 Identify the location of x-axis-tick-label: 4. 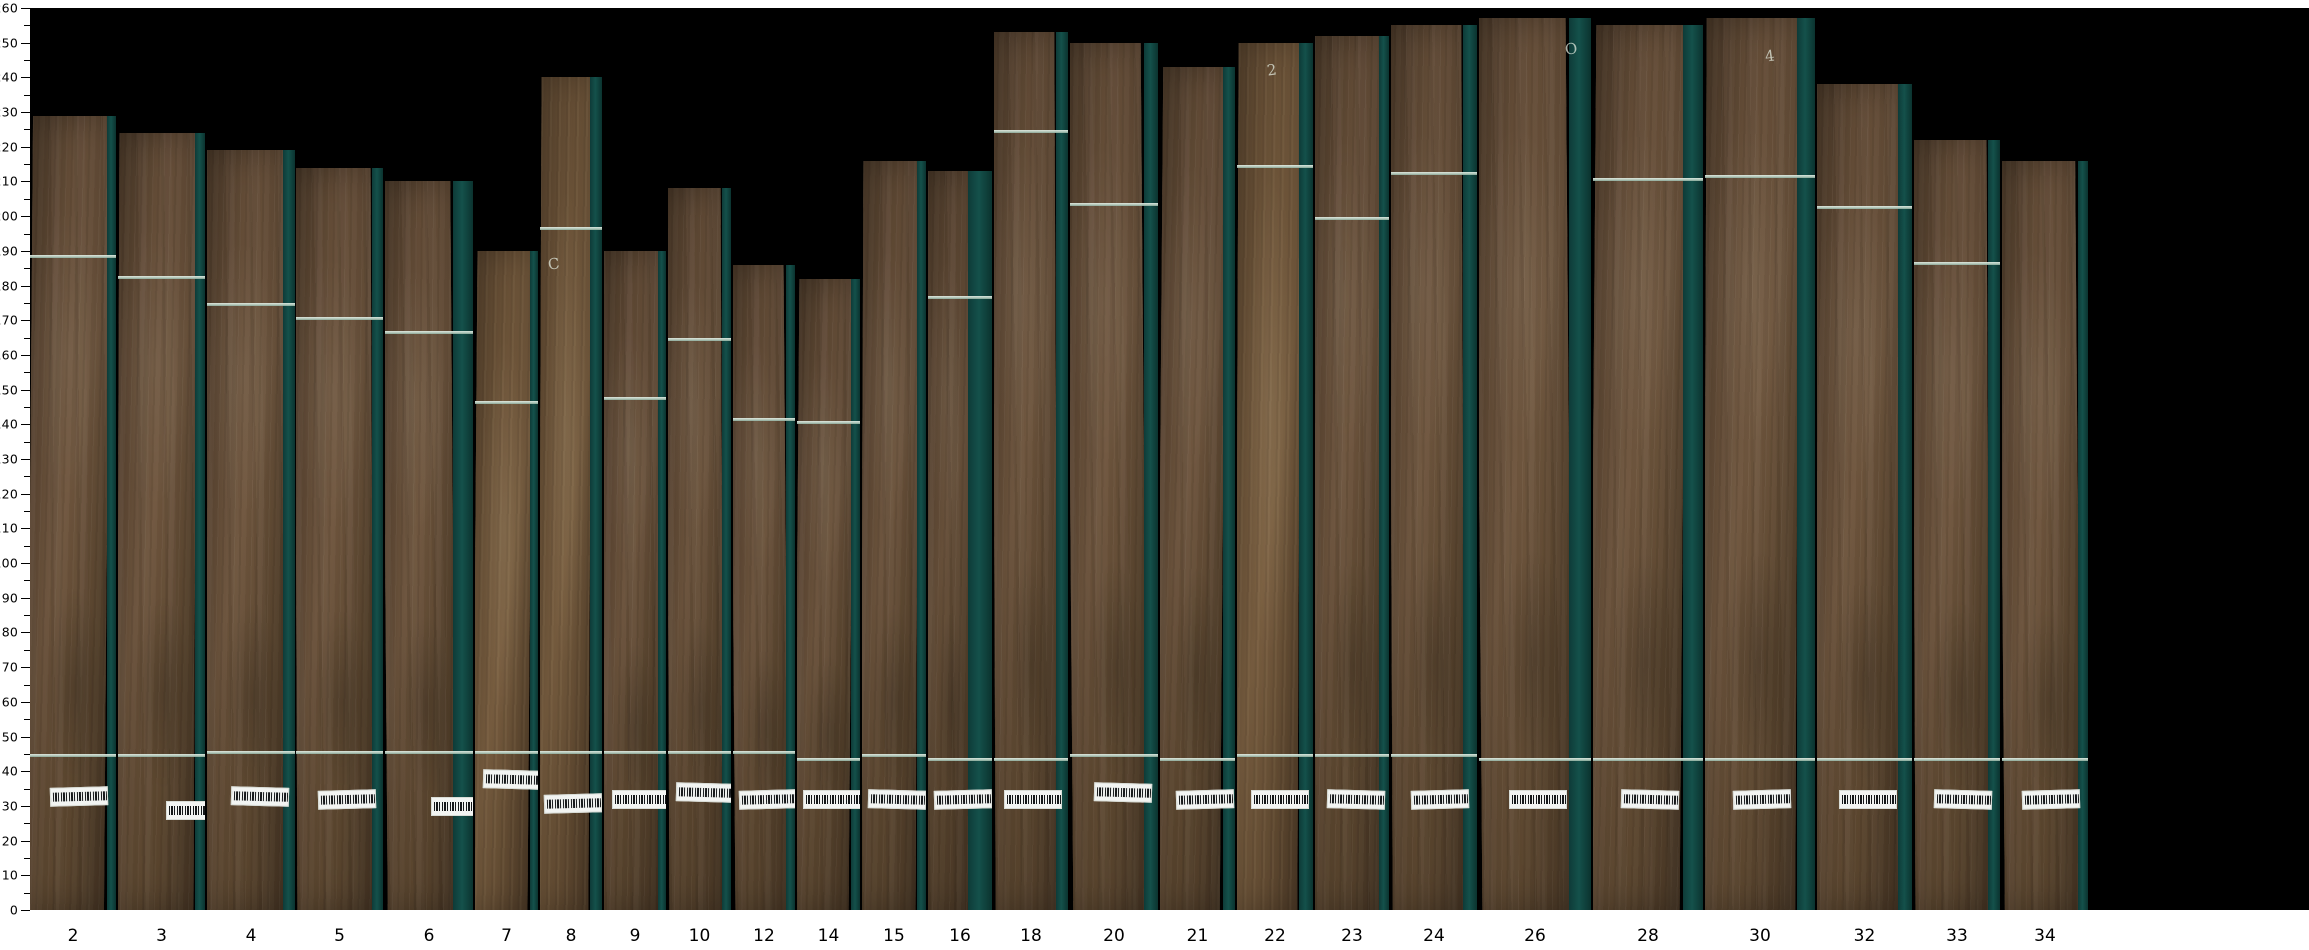
(251, 936).